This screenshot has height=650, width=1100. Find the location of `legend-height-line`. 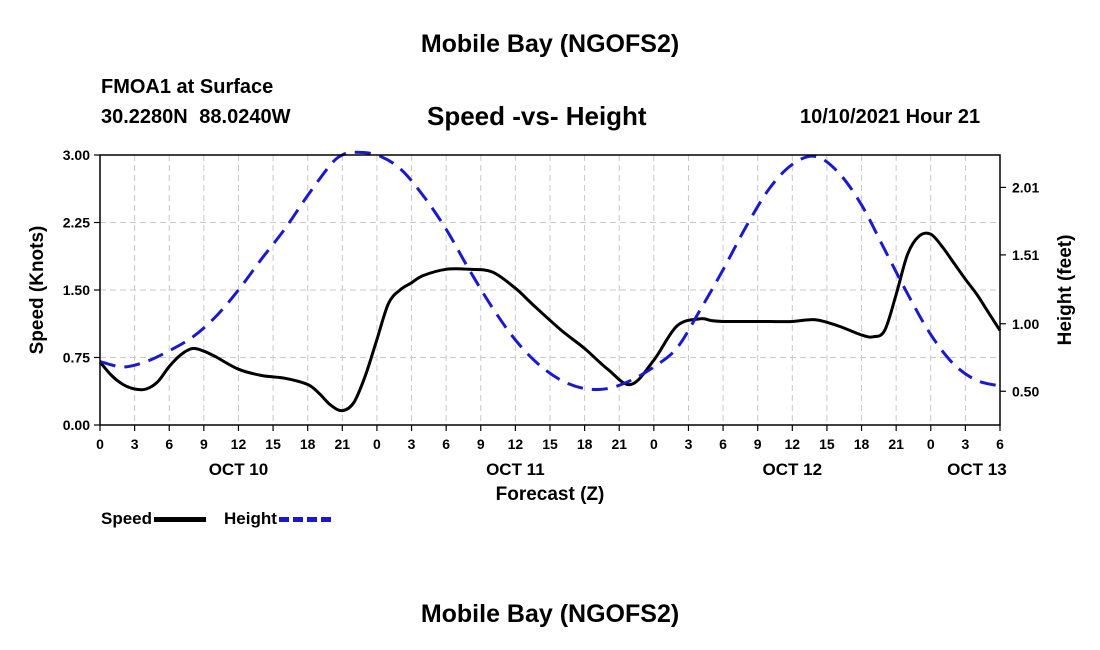

legend-height-line is located at coordinates (304, 519).